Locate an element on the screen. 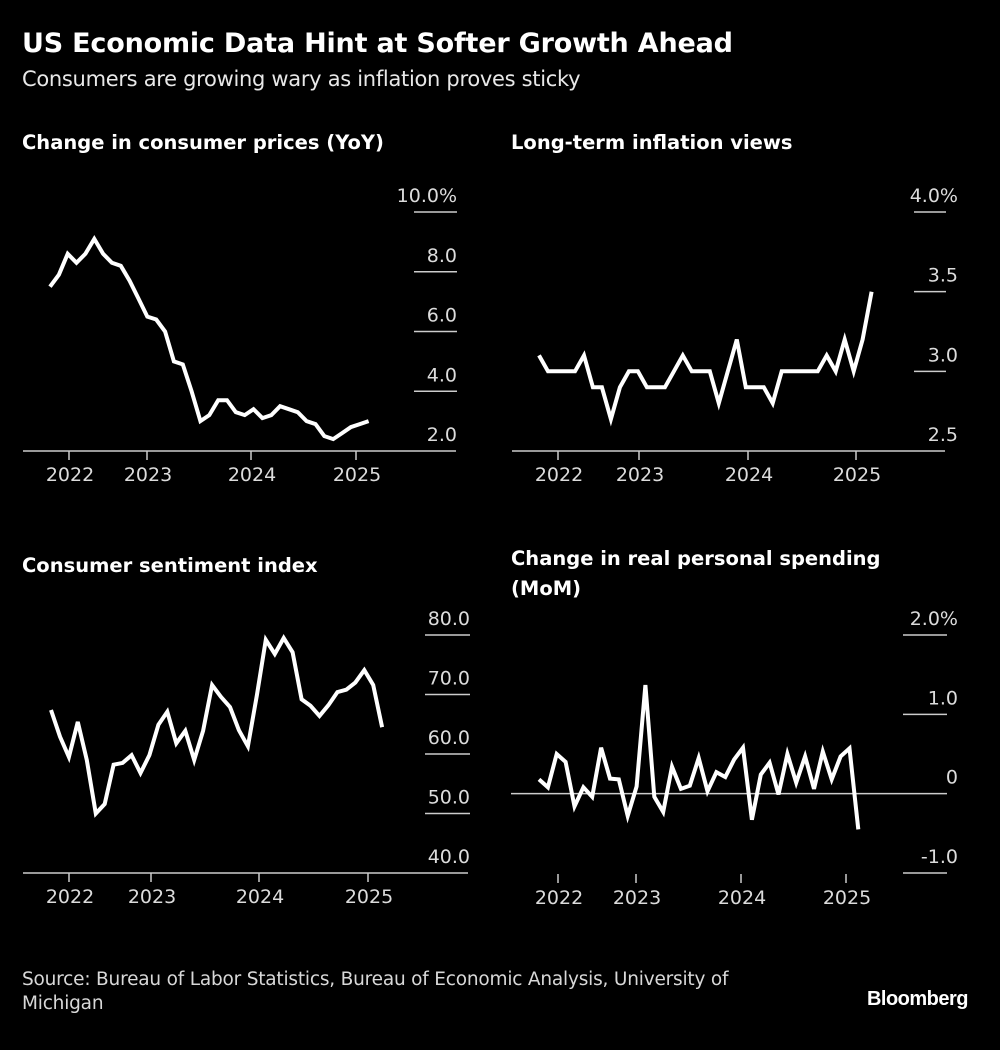  y-tick-label: 4.0% is located at coordinates (934, 196).